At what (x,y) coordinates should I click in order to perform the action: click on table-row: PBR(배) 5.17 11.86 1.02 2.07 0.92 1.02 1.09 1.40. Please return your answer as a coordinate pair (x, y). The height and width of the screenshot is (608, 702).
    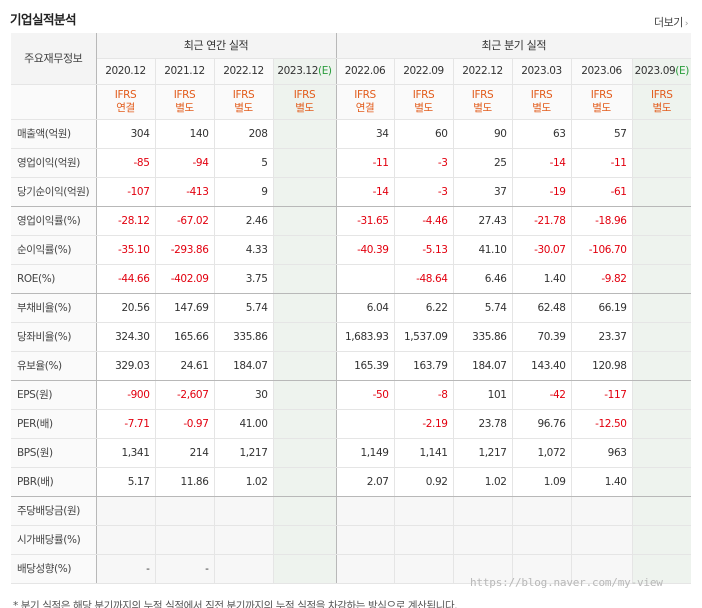
    Looking at the image, I should click on (351, 482).